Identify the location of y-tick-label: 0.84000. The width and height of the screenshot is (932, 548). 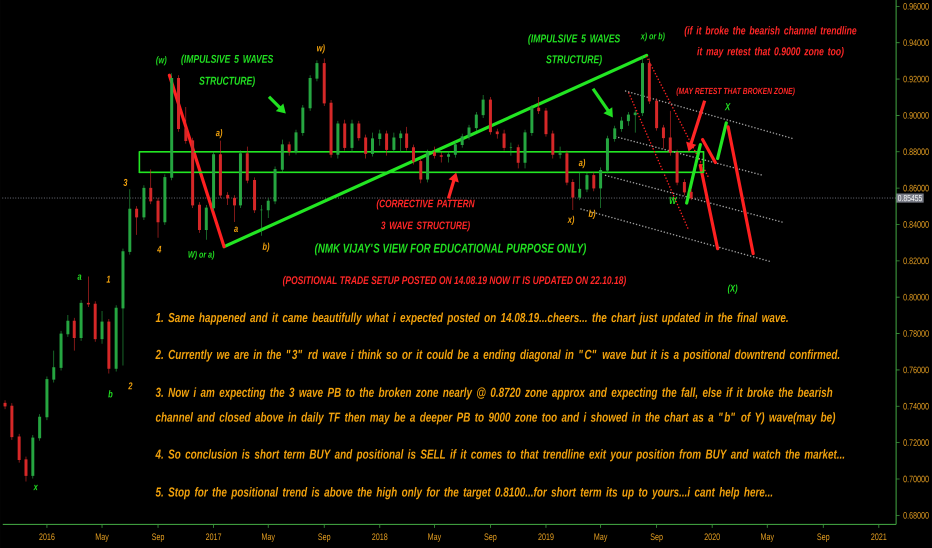
(916, 224).